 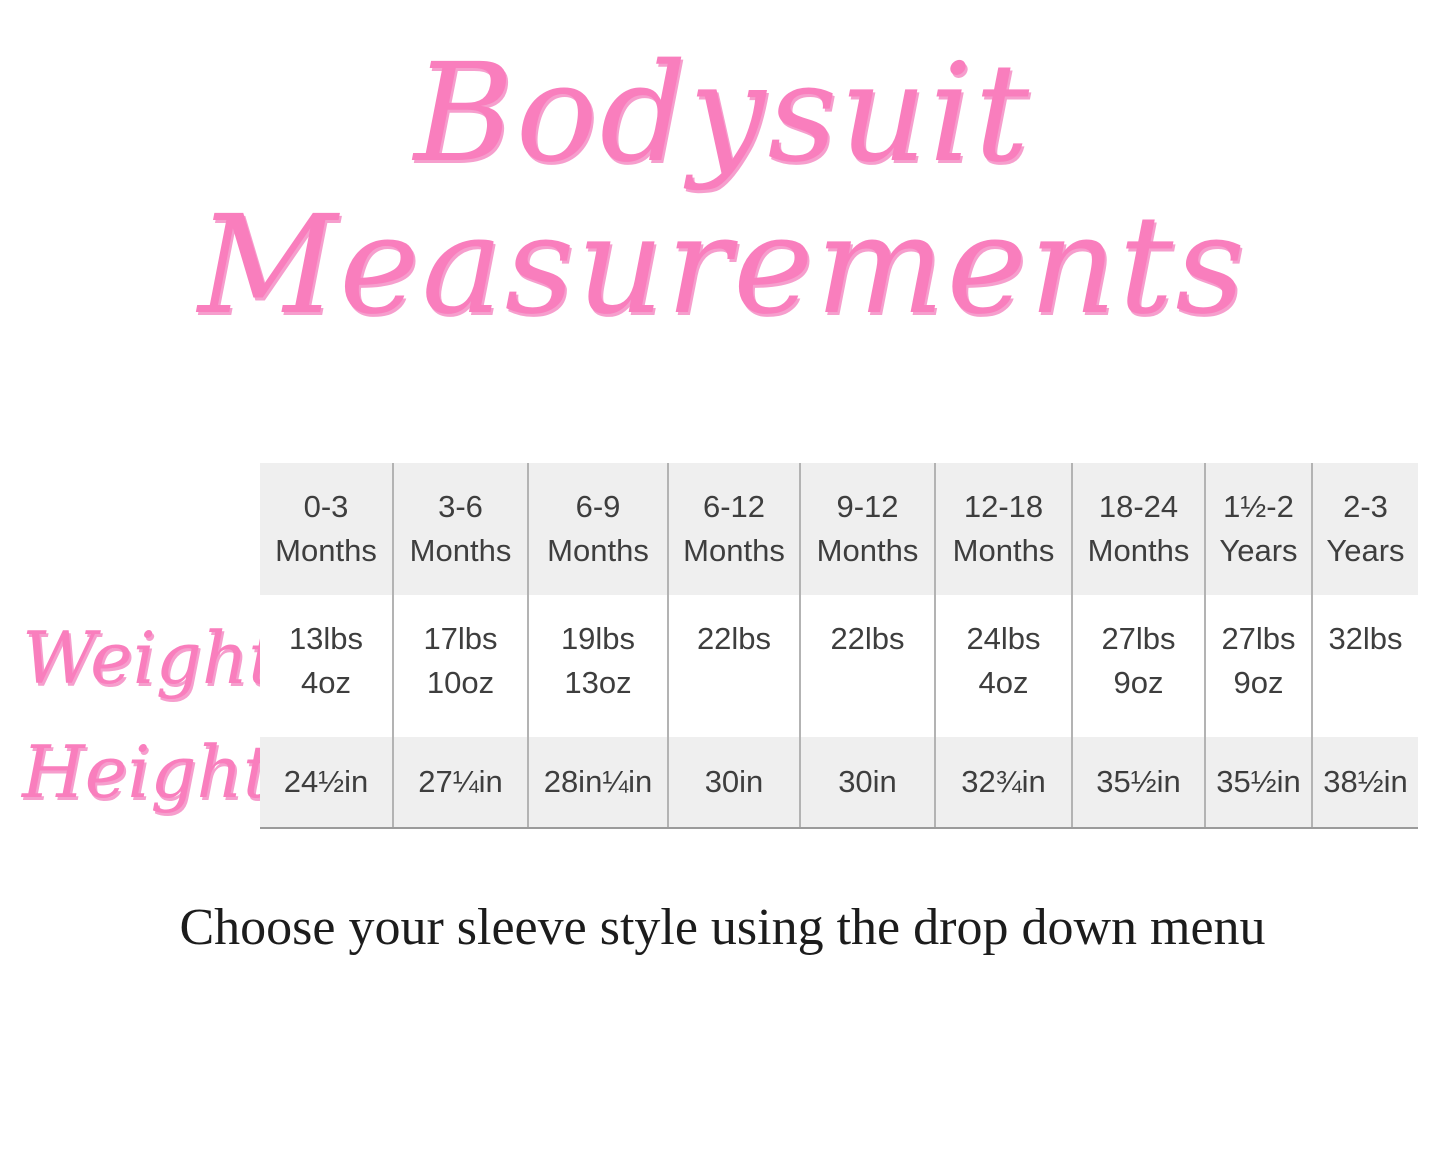 What do you see at coordinates (1365, 783) in the screenshot?
I see `height-cell: 38½in` at bounding box center [1365, 783].